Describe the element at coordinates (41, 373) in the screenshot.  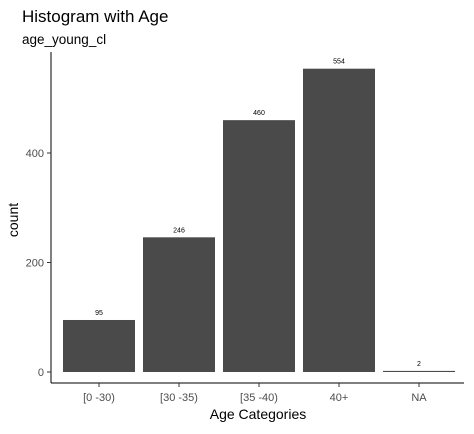
I see `y-tick-label-0: 0` at that location.